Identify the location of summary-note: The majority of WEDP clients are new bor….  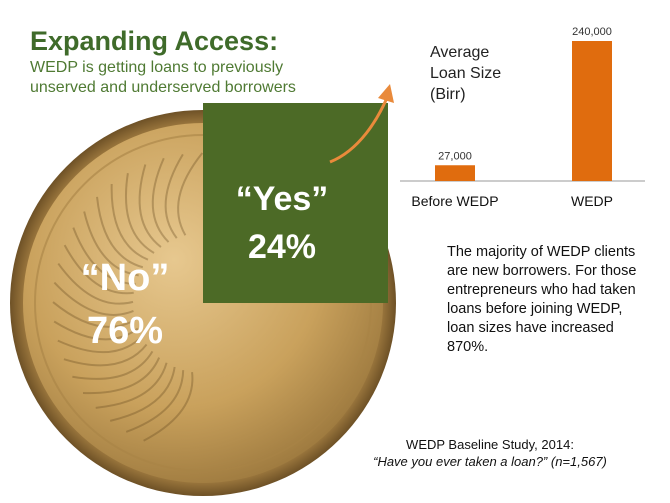
(542, 299).